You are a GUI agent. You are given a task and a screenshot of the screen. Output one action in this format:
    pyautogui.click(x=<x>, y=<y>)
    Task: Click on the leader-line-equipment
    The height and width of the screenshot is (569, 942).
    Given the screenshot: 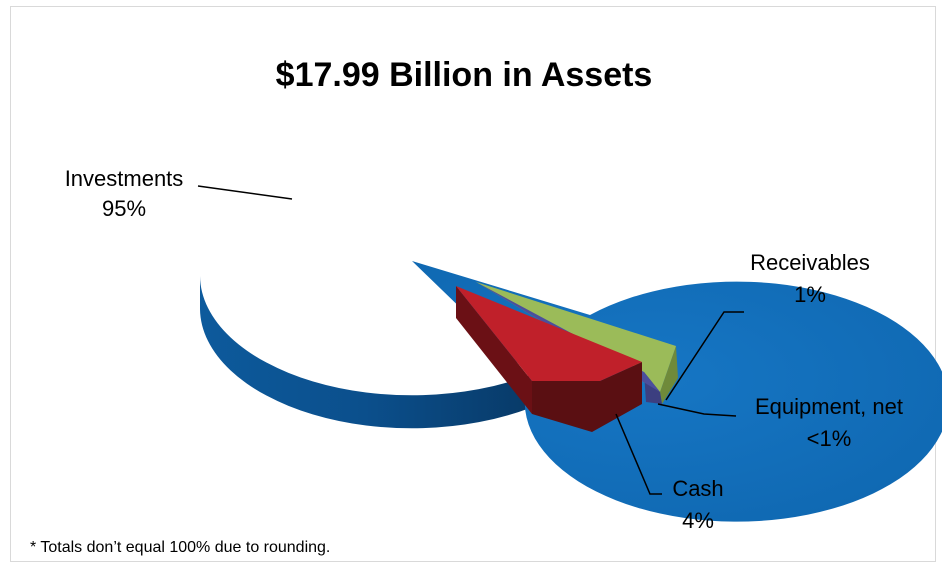 What is the action you would take?
    pyautogui.click(x=697, y=410)
    